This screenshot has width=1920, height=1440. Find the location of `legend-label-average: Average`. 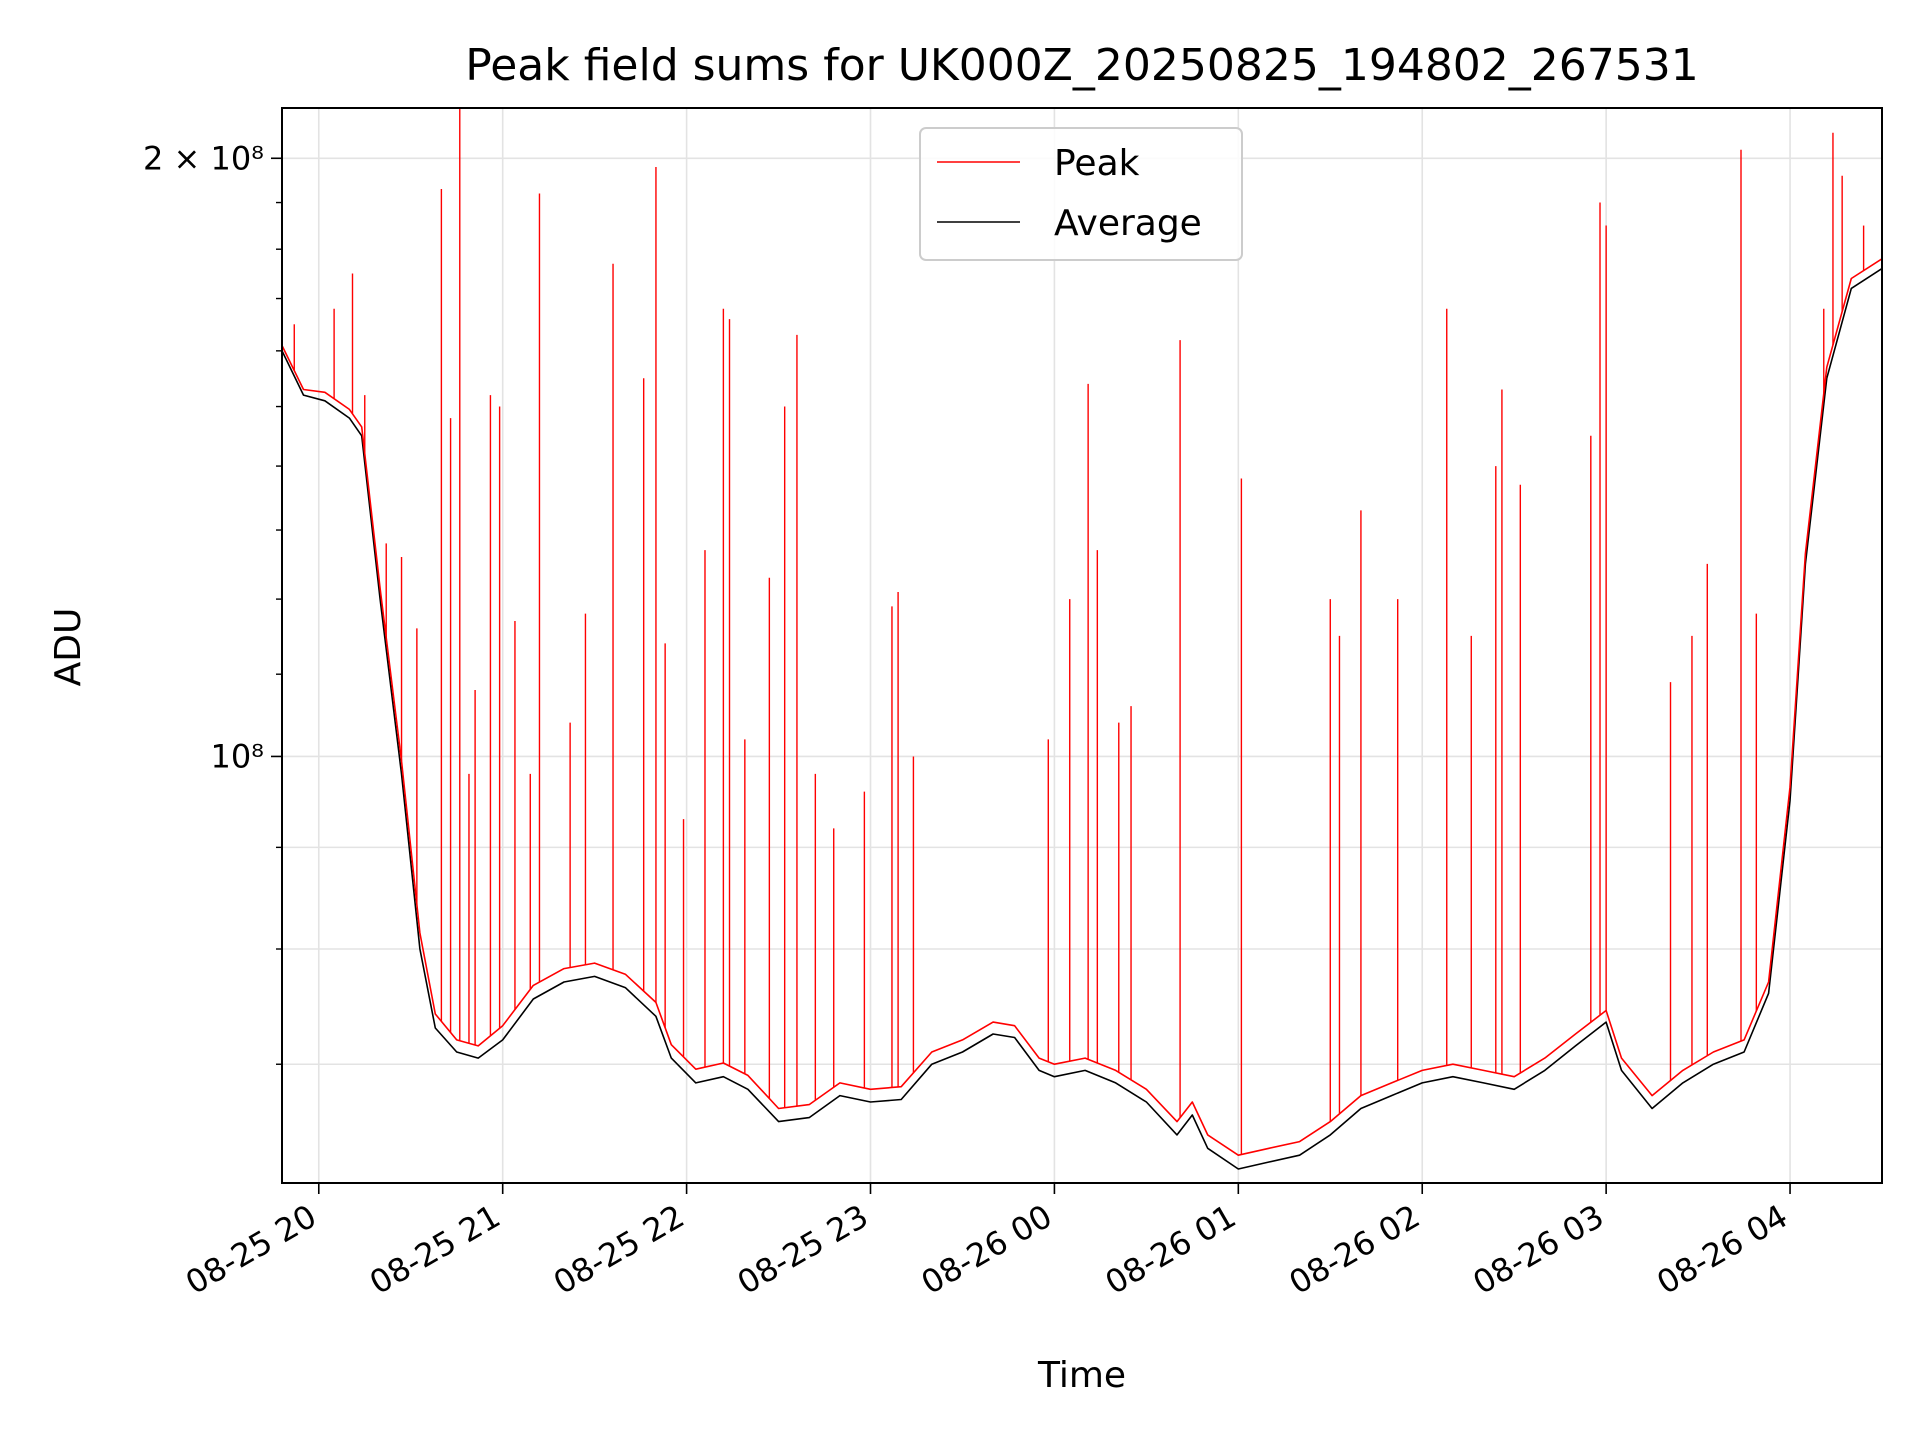

legend-label-average: Average is located at coordinates (1128, 223).